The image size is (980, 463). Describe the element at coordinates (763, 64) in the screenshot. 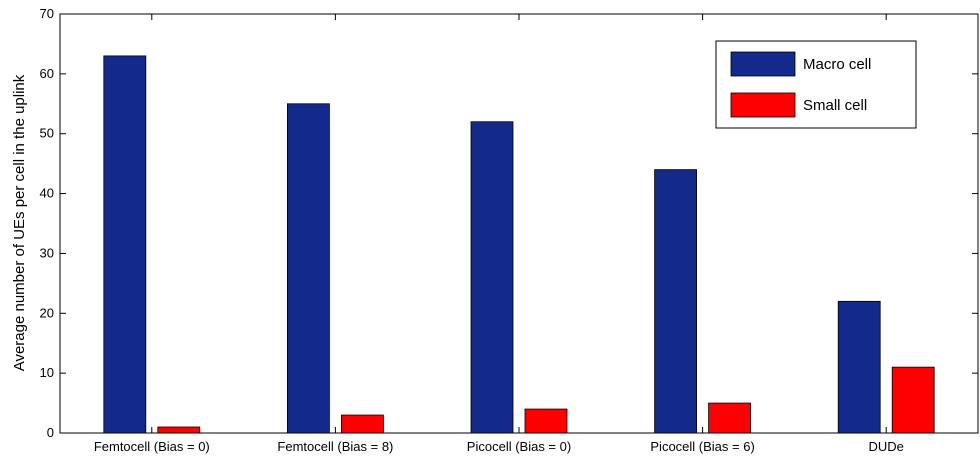

I see `legend-swatch-macro-cell` at that location.